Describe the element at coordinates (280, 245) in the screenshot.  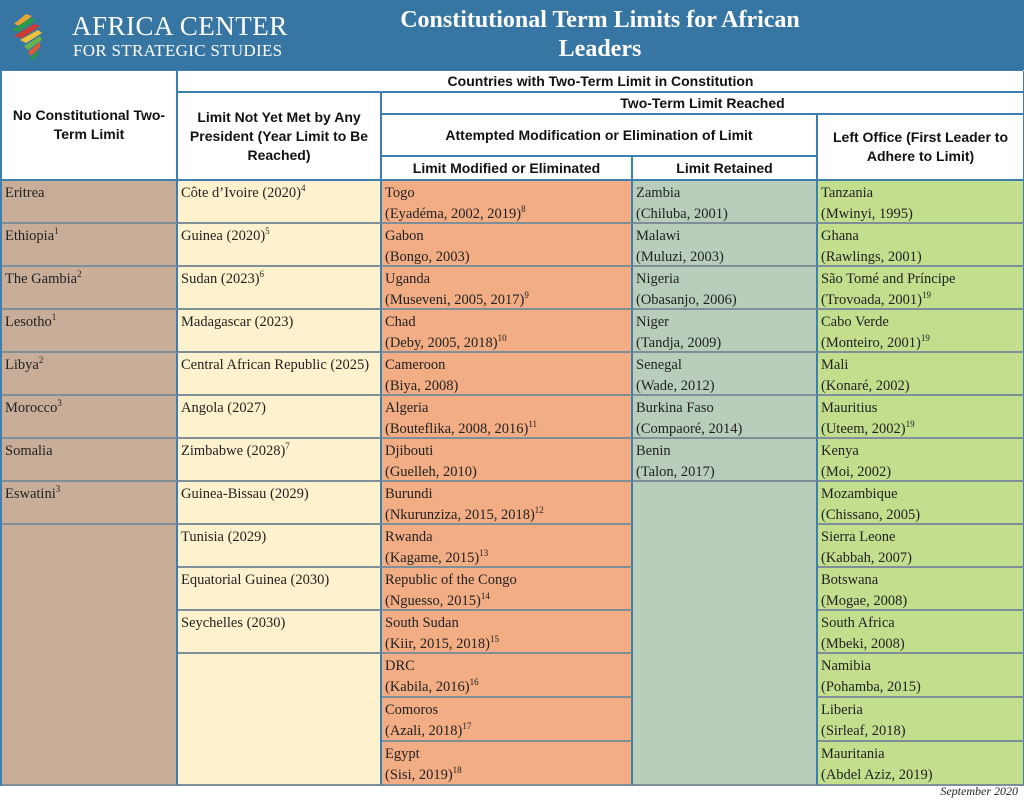
I see `country-cell-not-yet-met: Guinea (2020)5` at that location.